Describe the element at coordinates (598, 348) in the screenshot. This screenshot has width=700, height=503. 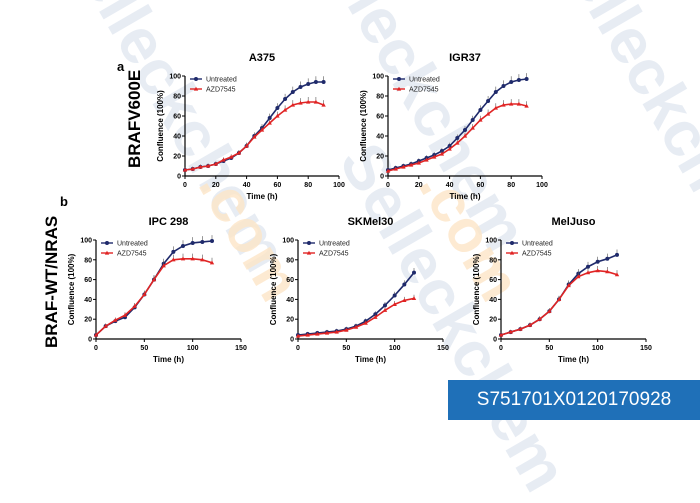
I see `x-tick-label: 100` at that location.